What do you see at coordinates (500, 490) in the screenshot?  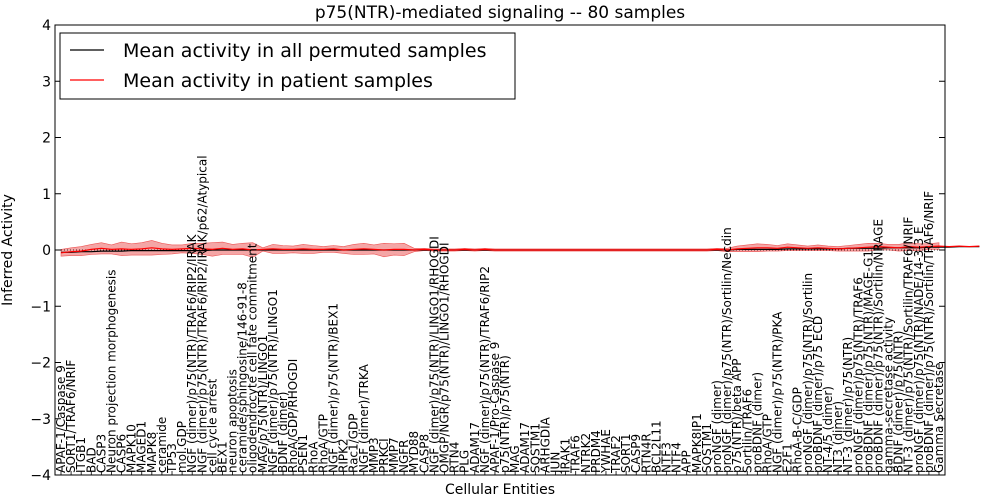 I see `x-axis-label: Cellular Entities` at bounding box center [500, 490].